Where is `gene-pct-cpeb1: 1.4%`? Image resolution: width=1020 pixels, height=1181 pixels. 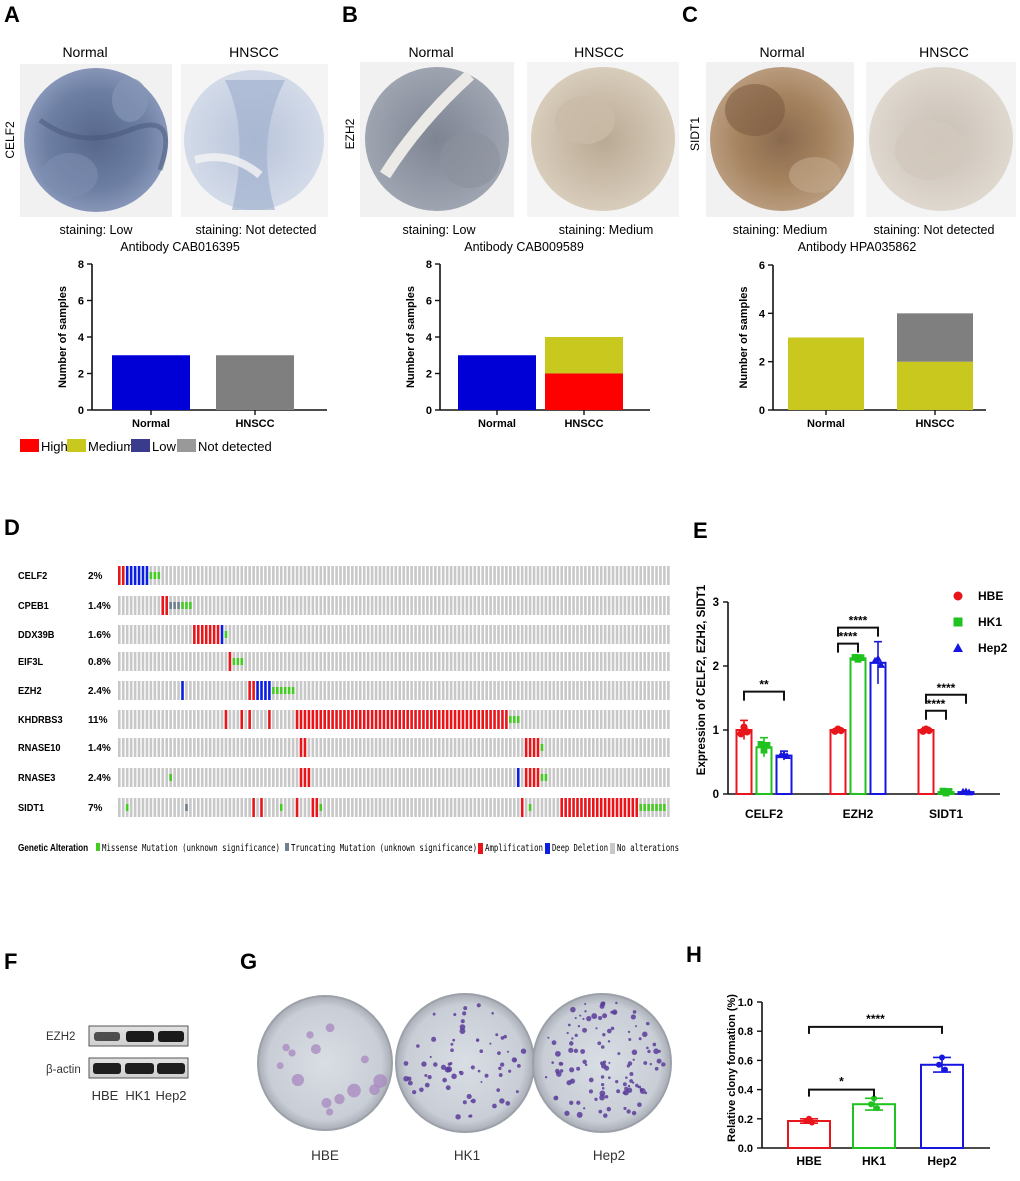 gene-pct-cpeb1: 1.4% is located at coordinates (99, 606).